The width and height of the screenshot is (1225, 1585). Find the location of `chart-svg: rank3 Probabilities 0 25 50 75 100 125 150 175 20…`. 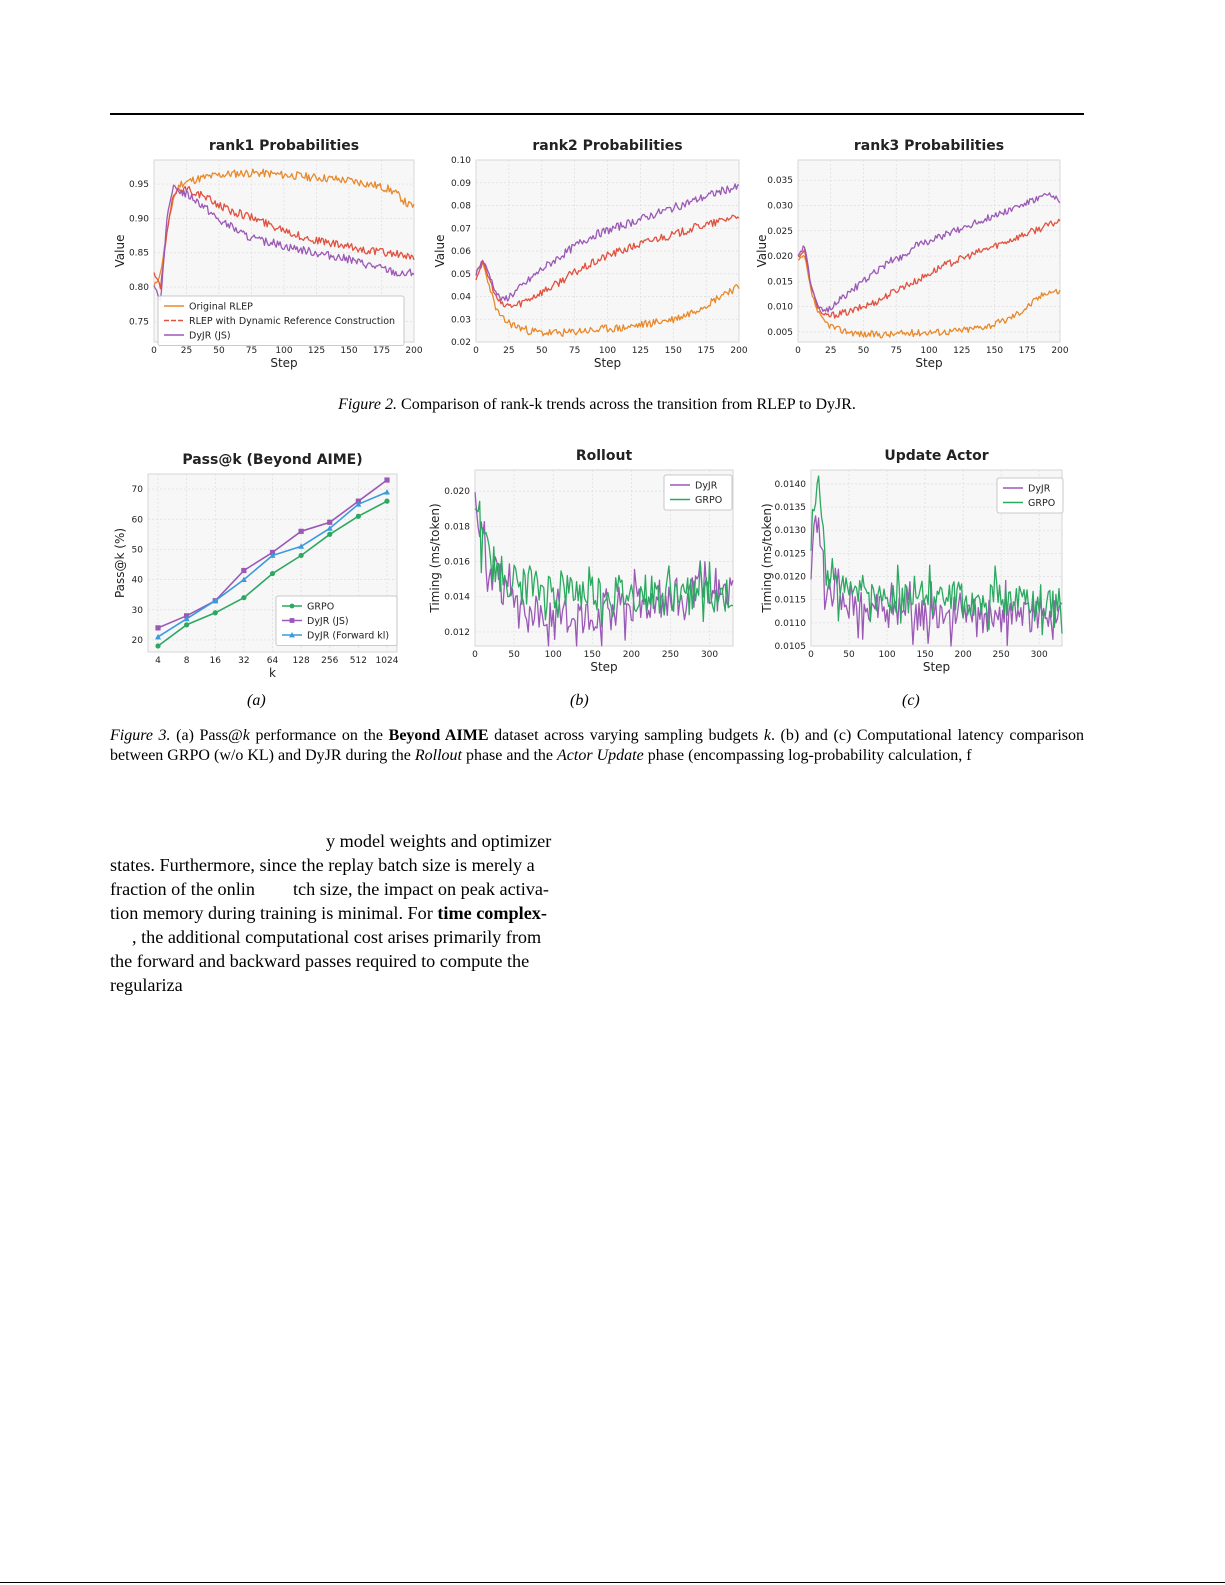

chart-svg: rank3 Probabilities 0 25 50 75 100 125 150 175 20… is located at coordinates (912, 254).